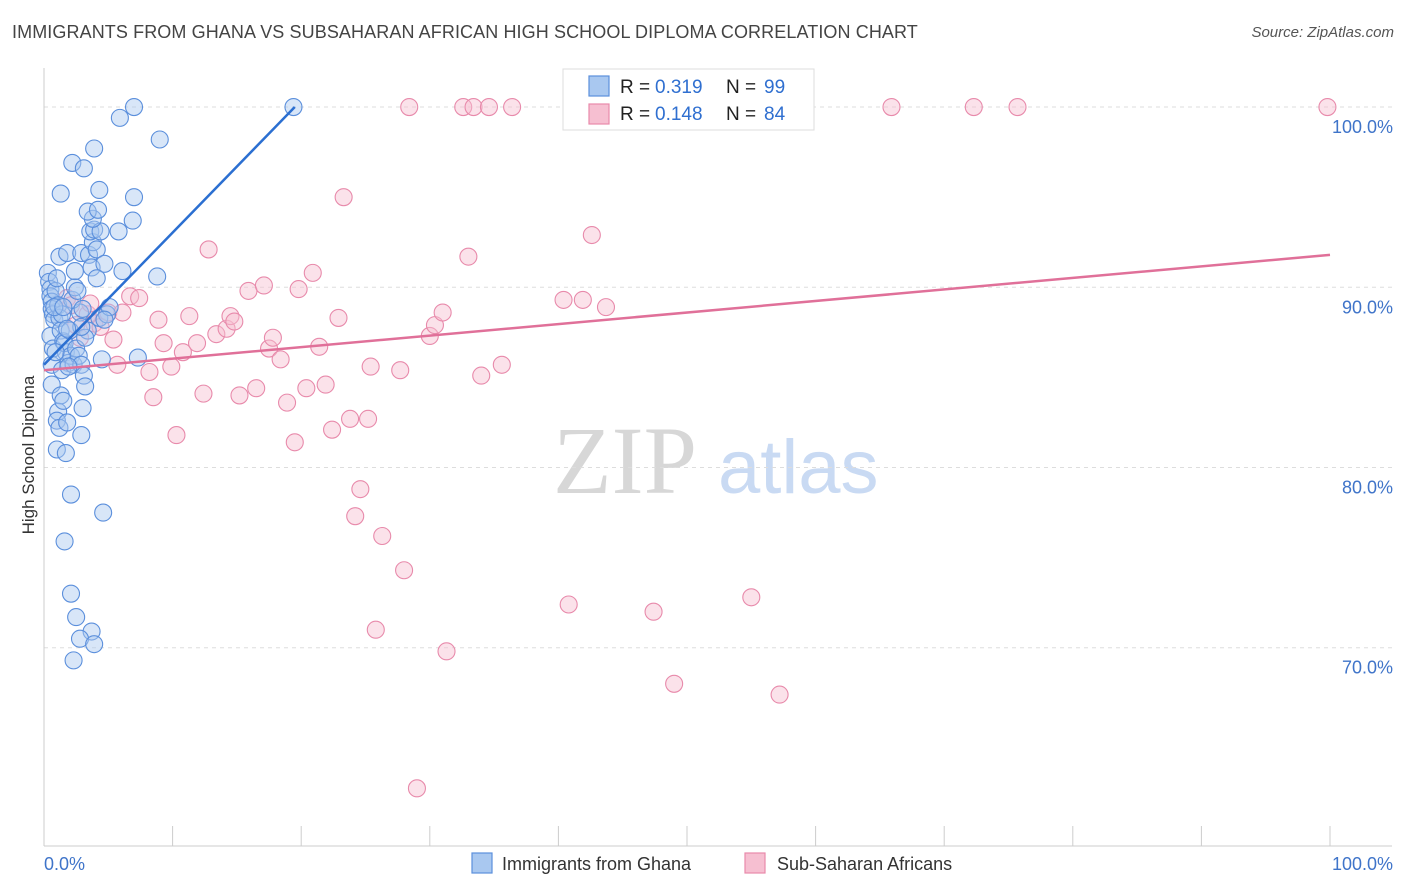 This screenshot has height=892, width=1406. I want to click on y-tick-label: 90.0%, so click(1367, 307).